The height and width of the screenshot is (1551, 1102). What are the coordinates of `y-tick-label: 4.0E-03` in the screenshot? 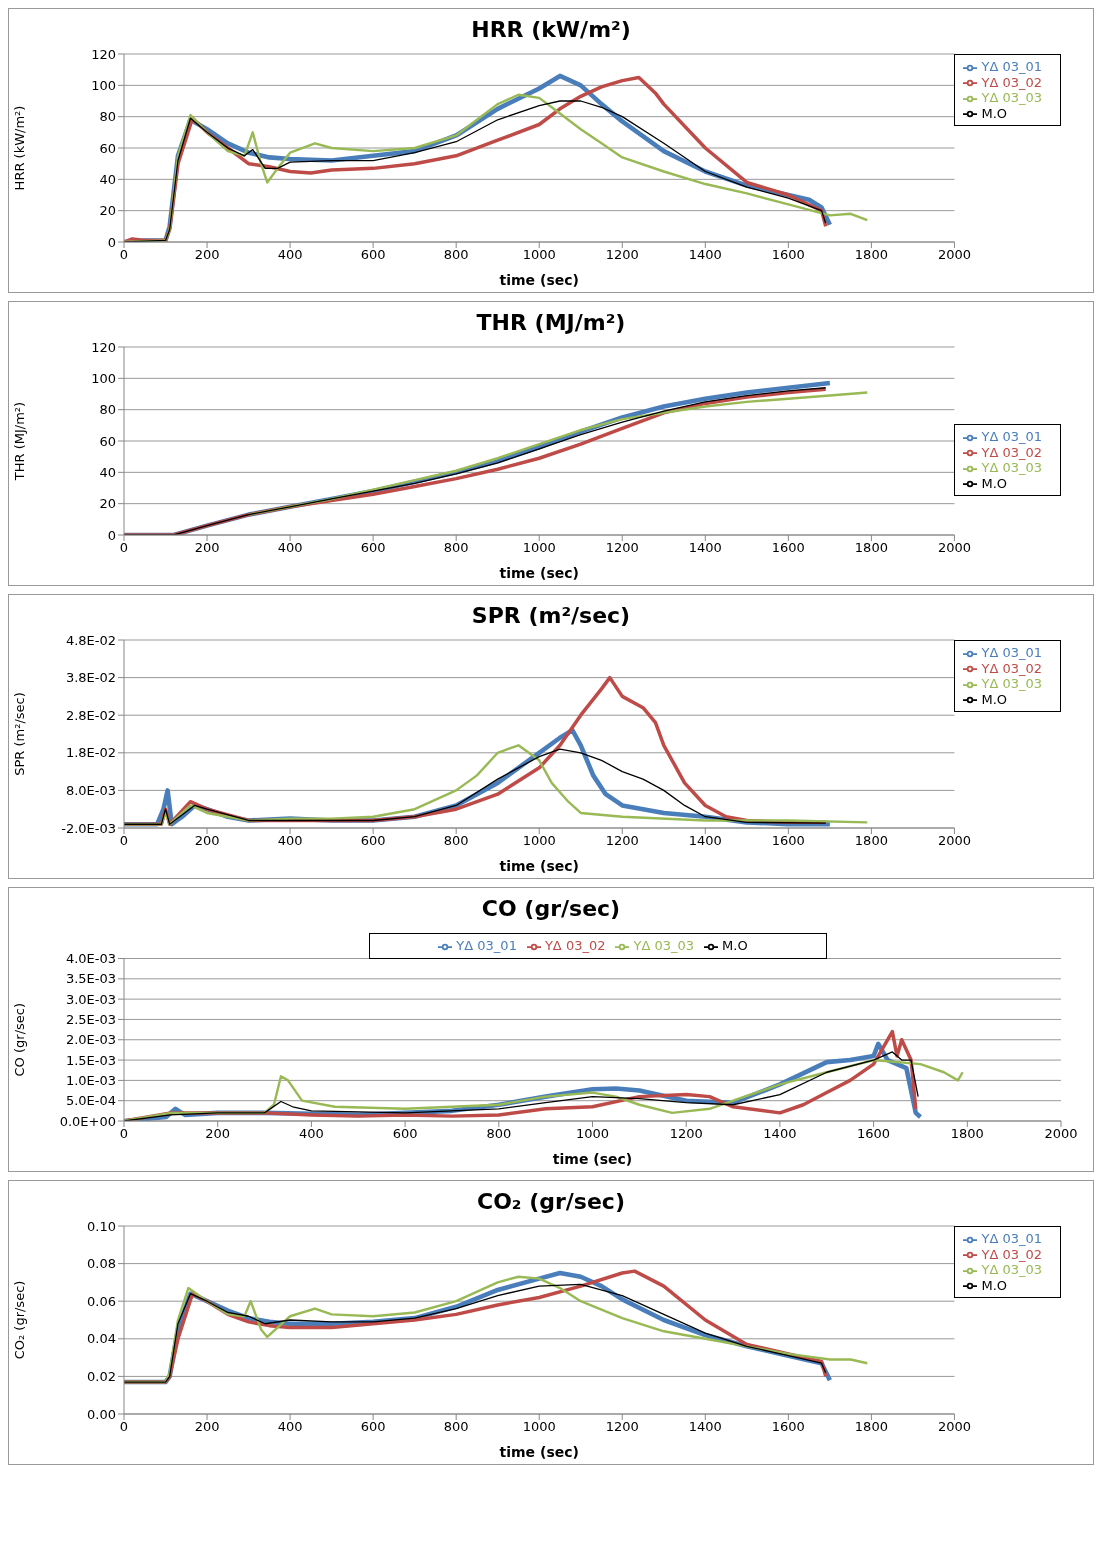 It's located at (90, 959).